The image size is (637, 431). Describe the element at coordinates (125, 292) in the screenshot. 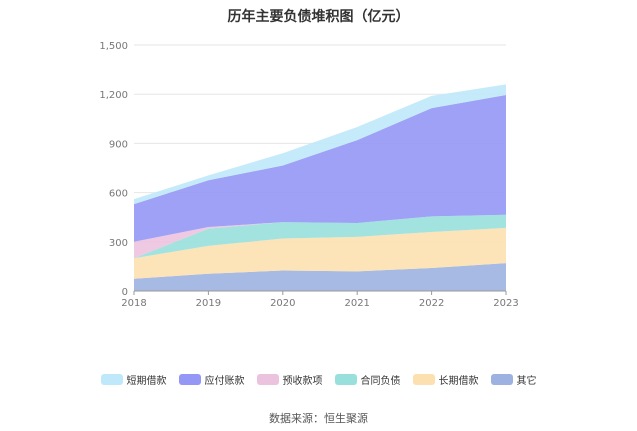

I see `y-tick-label: 0` at that location.